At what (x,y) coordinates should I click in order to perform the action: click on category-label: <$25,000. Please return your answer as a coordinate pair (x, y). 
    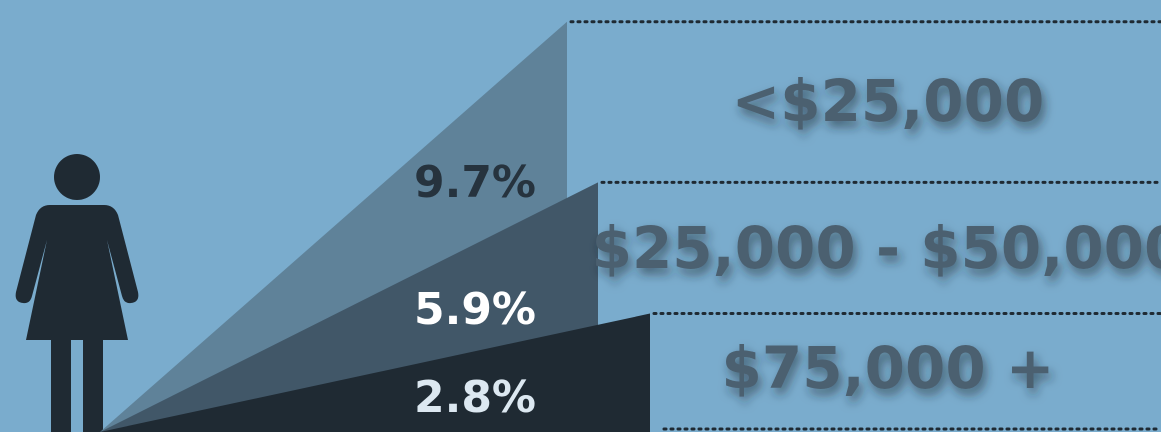
    Looking at the image, I should click on (888, 101).